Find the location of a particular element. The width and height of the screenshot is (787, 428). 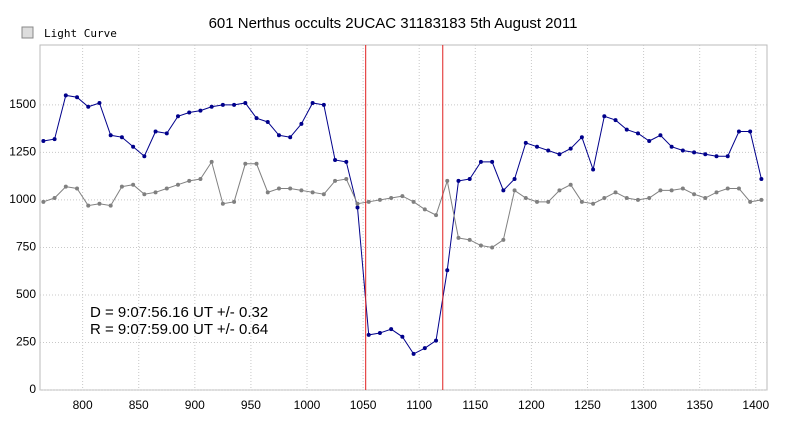

x-tick-label: 1250 is located at coordinates (587, 405).